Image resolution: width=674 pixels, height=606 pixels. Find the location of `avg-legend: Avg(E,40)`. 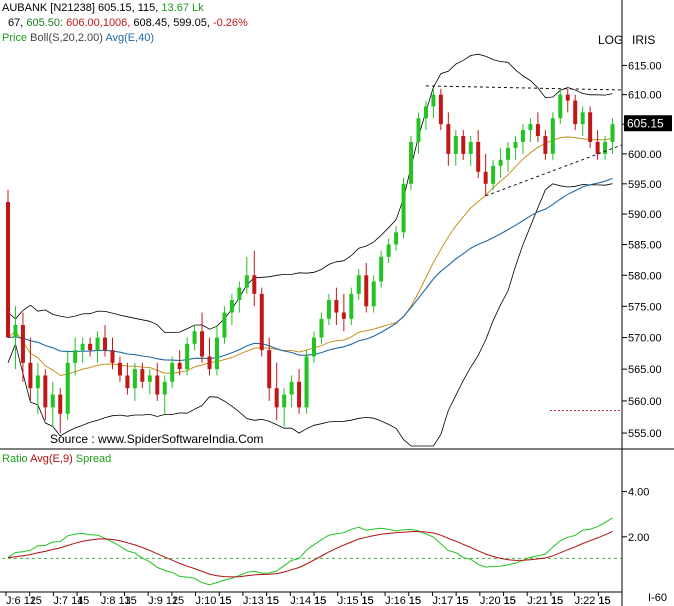

avg-legend: Avg(E,40) is located at coordinates (130, 38).